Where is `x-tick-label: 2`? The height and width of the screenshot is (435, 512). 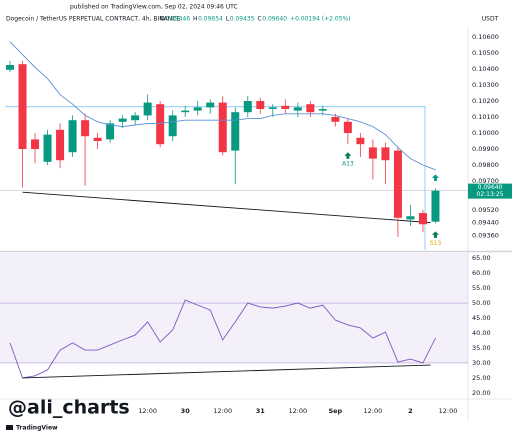 x-tick-label: 2 is located at coordinates (410, 411).